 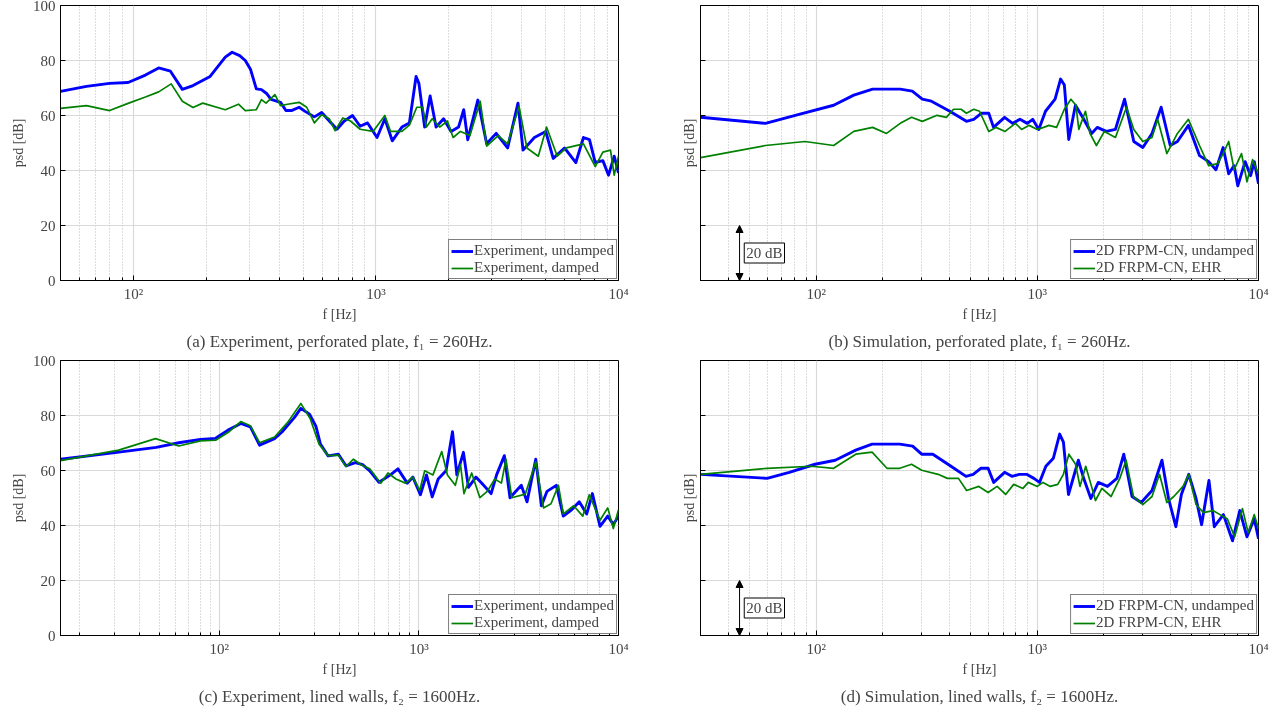 I want to click on text: (c) Experiment, lined walls, f₂ = 1600Hz., so click(x=339, y=696).